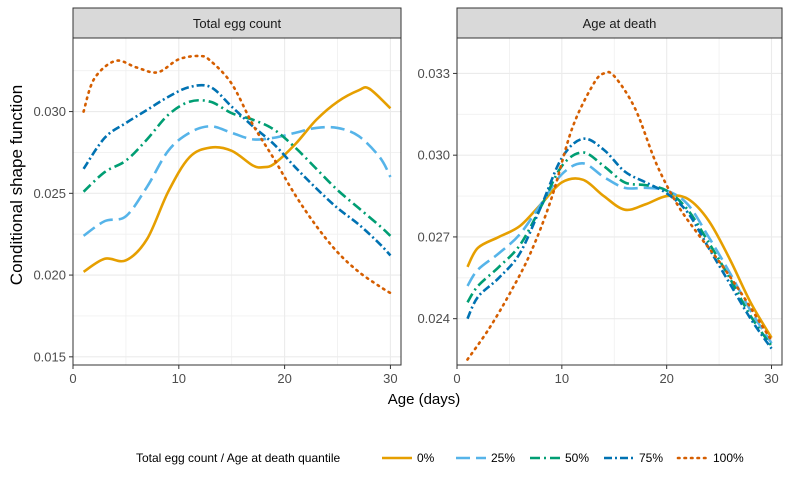 The height and width of the screenshot is (491, 789). I want to click on legend-label: 50%, so click(577, 458).